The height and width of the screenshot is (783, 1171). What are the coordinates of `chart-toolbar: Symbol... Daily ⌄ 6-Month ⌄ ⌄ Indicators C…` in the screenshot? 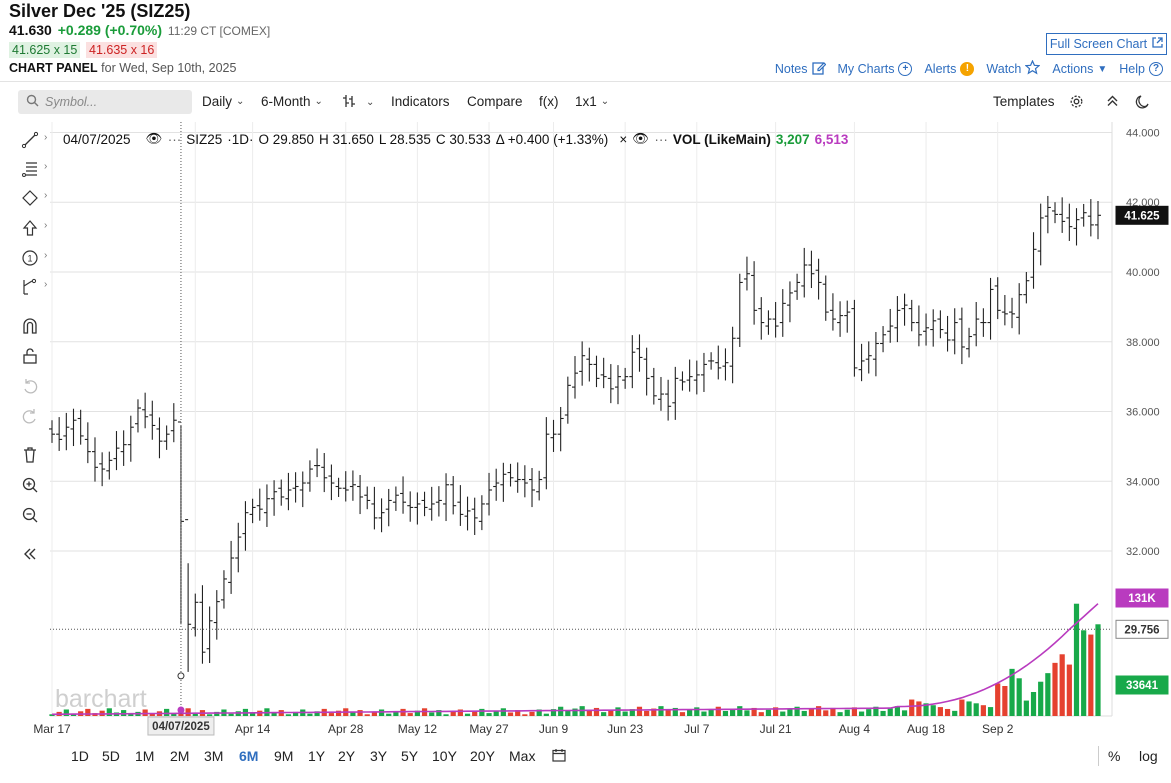 It's located at (585, 102).